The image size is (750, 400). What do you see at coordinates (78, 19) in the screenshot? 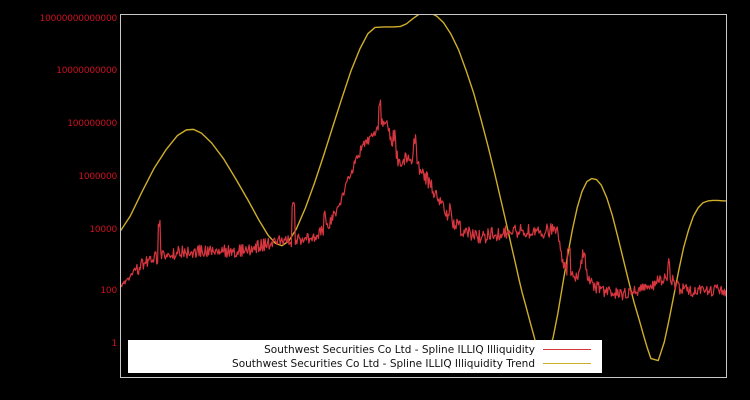
I see `y-axis-tick-label: 10000000000000` at bounding box center [78, 19].